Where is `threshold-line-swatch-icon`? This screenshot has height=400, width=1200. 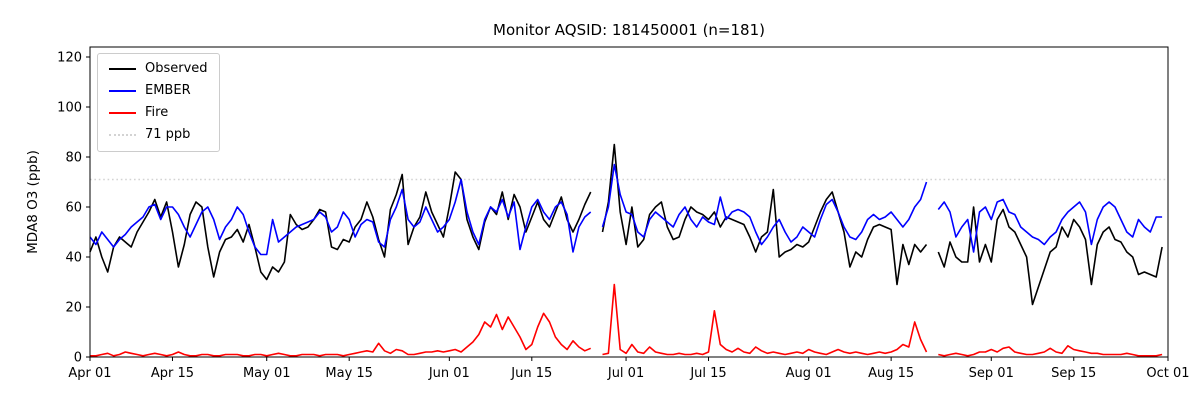 threshold-line-swatch-icon is located at coordinates (122, 135).